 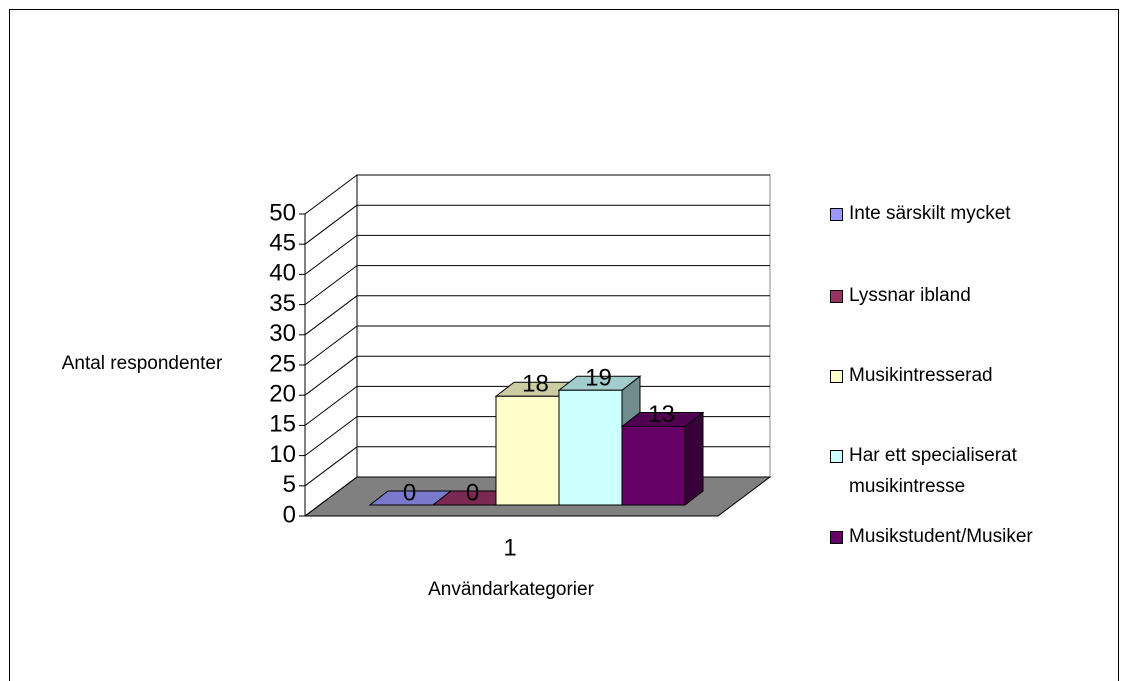 I want to click on legend-item: Inte särskilt mycket, so click(x=955, y=213).